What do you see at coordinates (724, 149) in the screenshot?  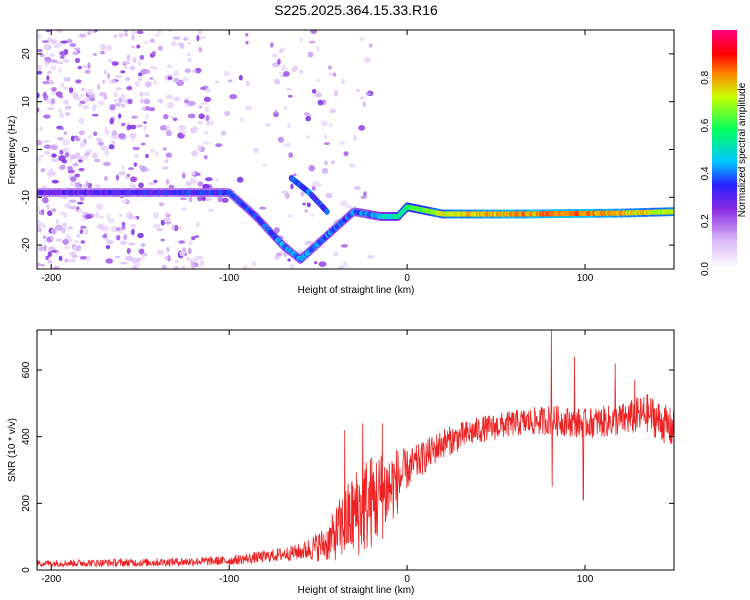 I see `colorbar-gradient` at bounding box center [724, 149].